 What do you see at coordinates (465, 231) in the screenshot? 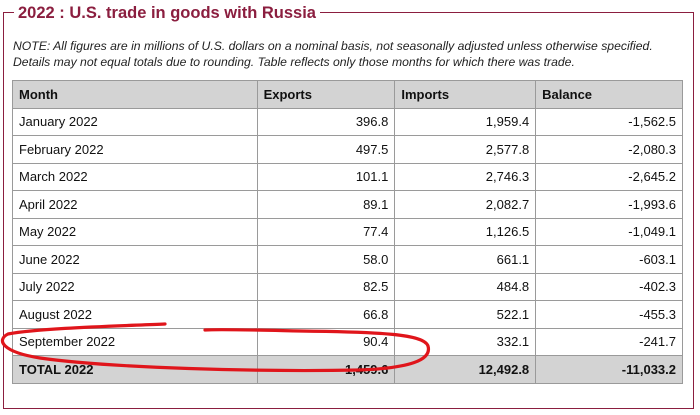
I see `imports-cell: 1,126.5` at bounding box center [465, 231].